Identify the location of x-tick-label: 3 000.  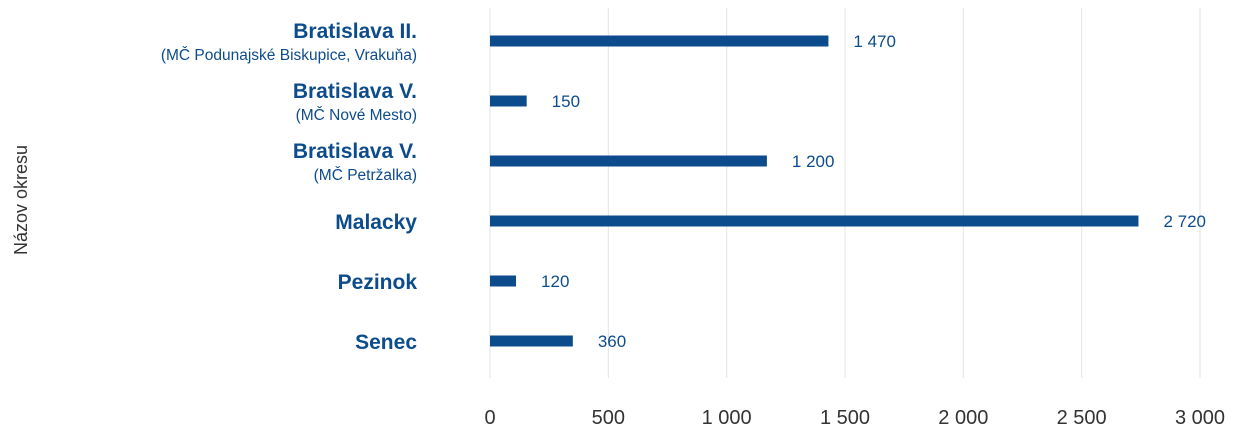
(1200, 417).